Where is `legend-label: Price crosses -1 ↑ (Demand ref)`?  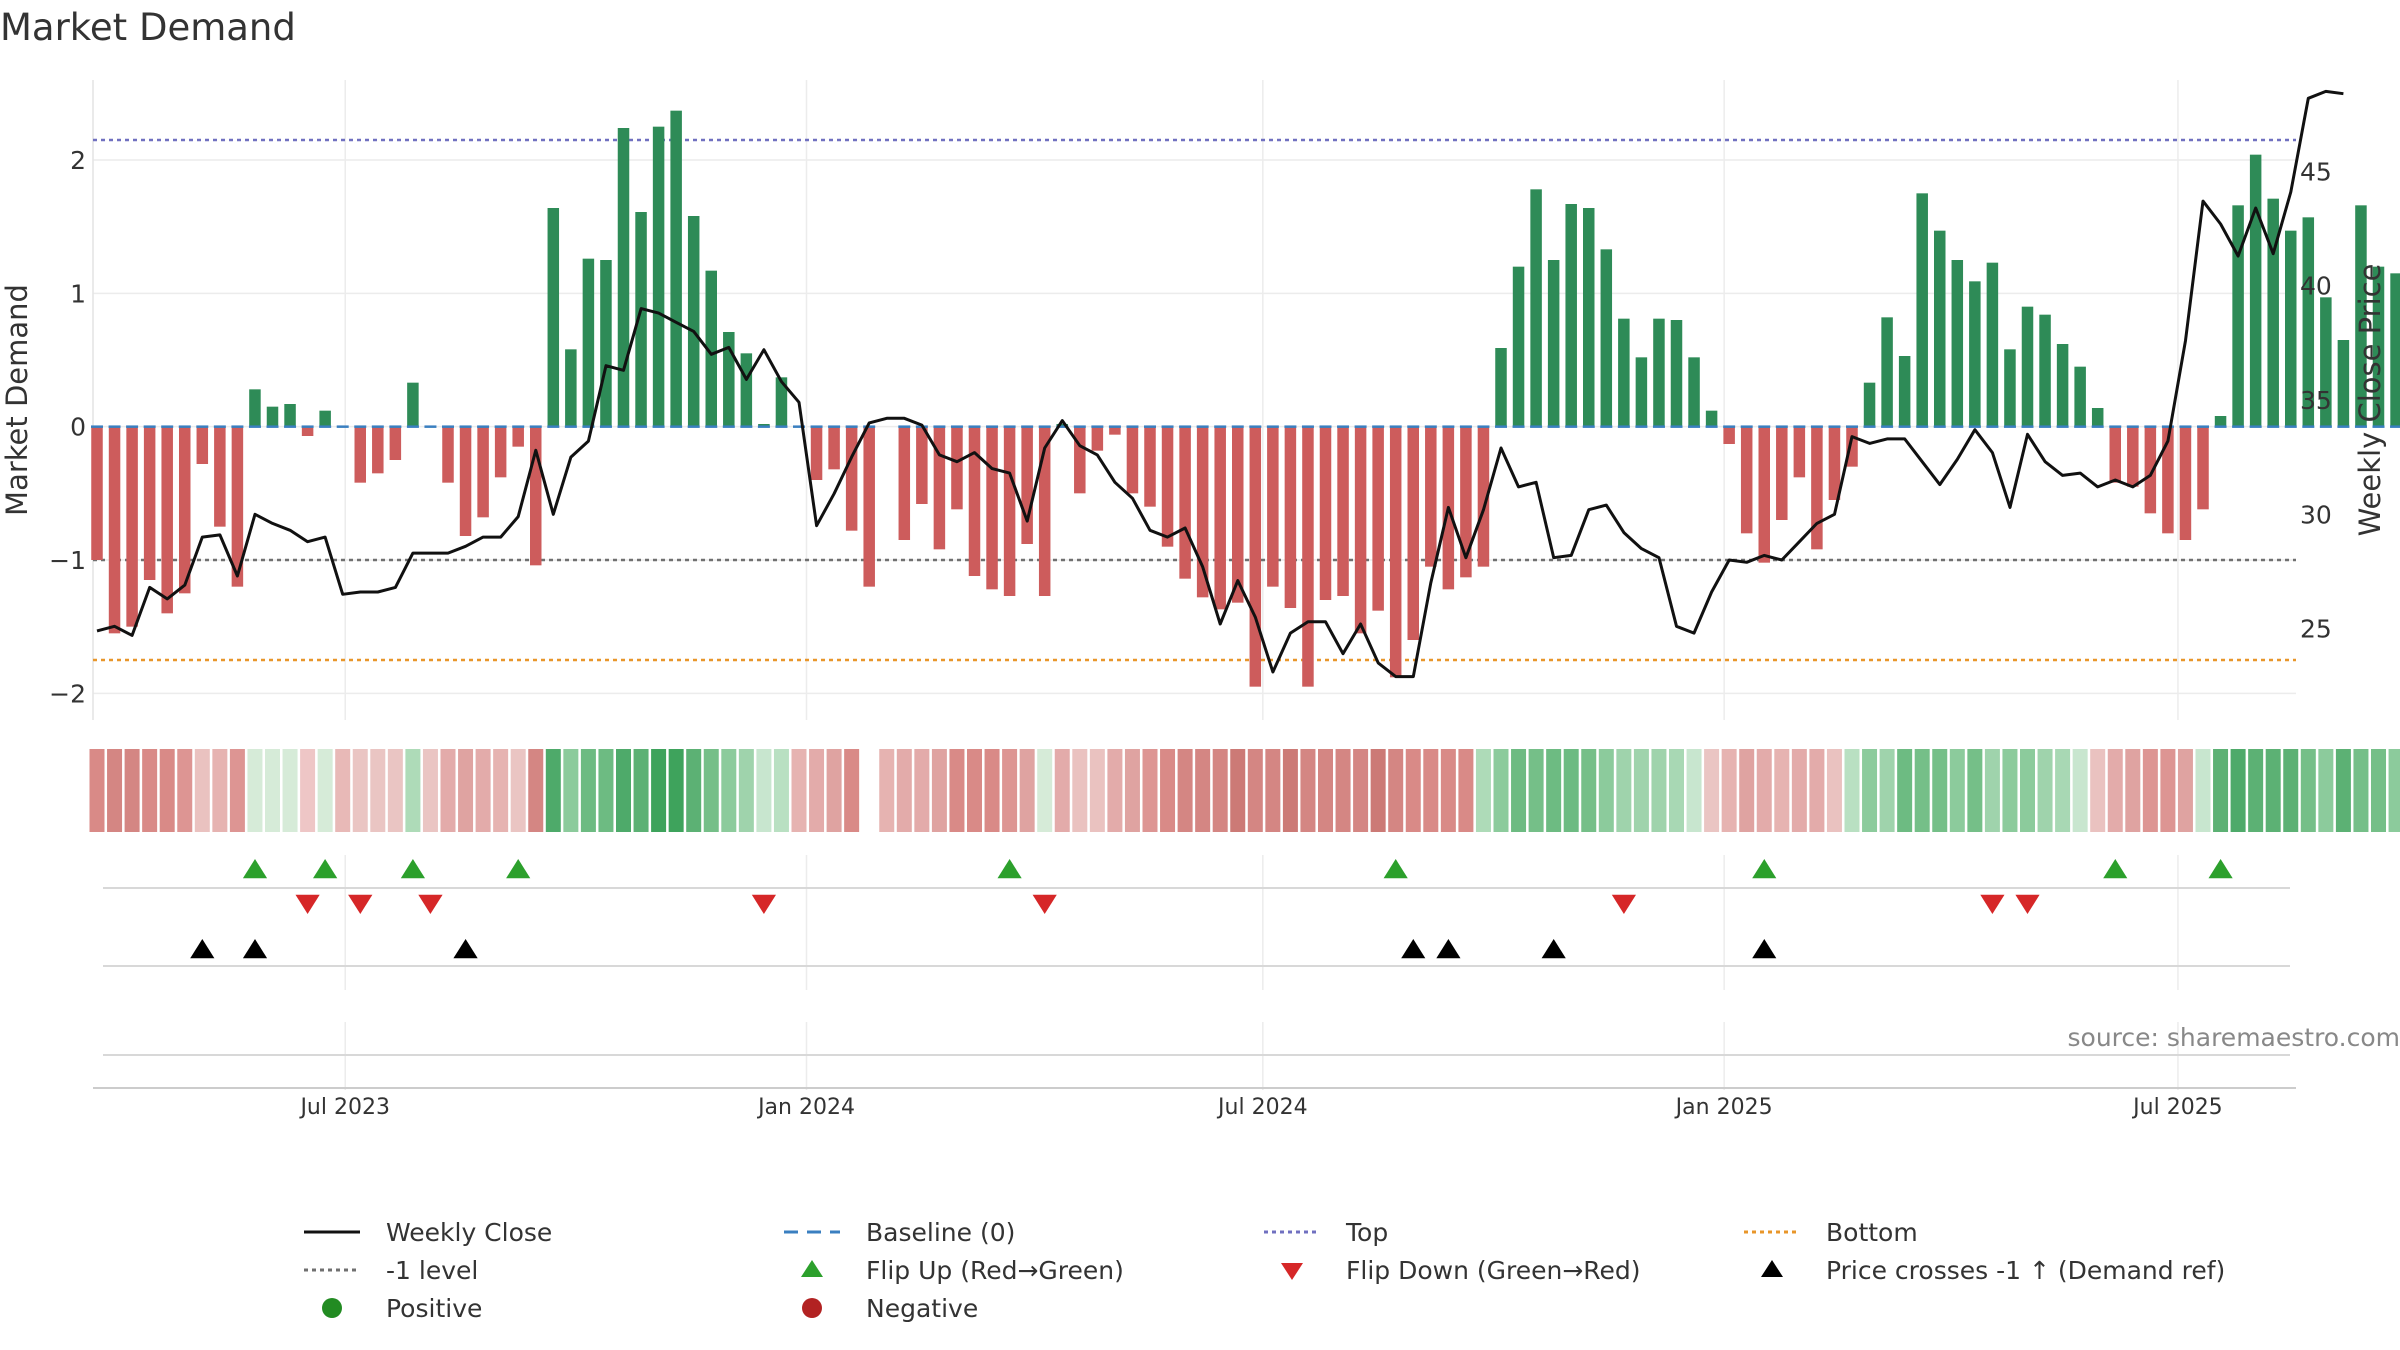 legend-label: Price crosses -1 ↑ (Demand ref) is located at coordinates (2026, 1270).